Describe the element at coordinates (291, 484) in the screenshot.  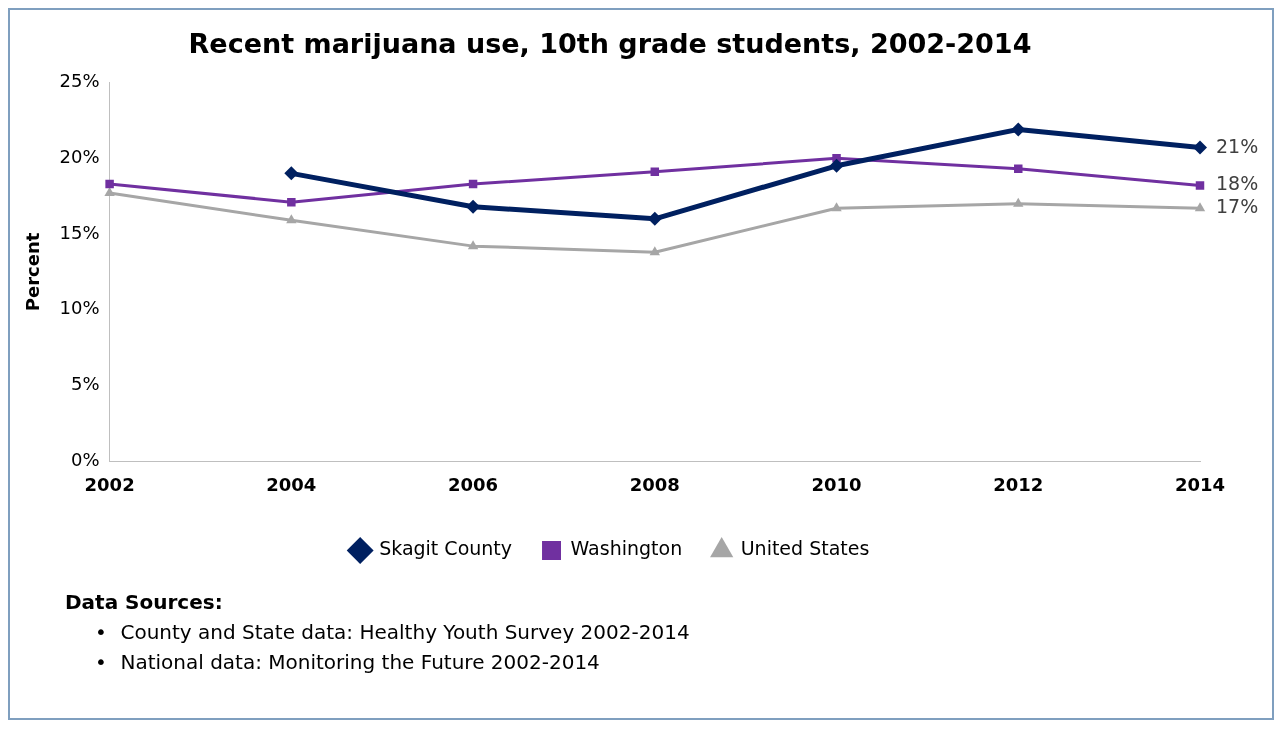
I see `x-tick-label: 2004` at that location.